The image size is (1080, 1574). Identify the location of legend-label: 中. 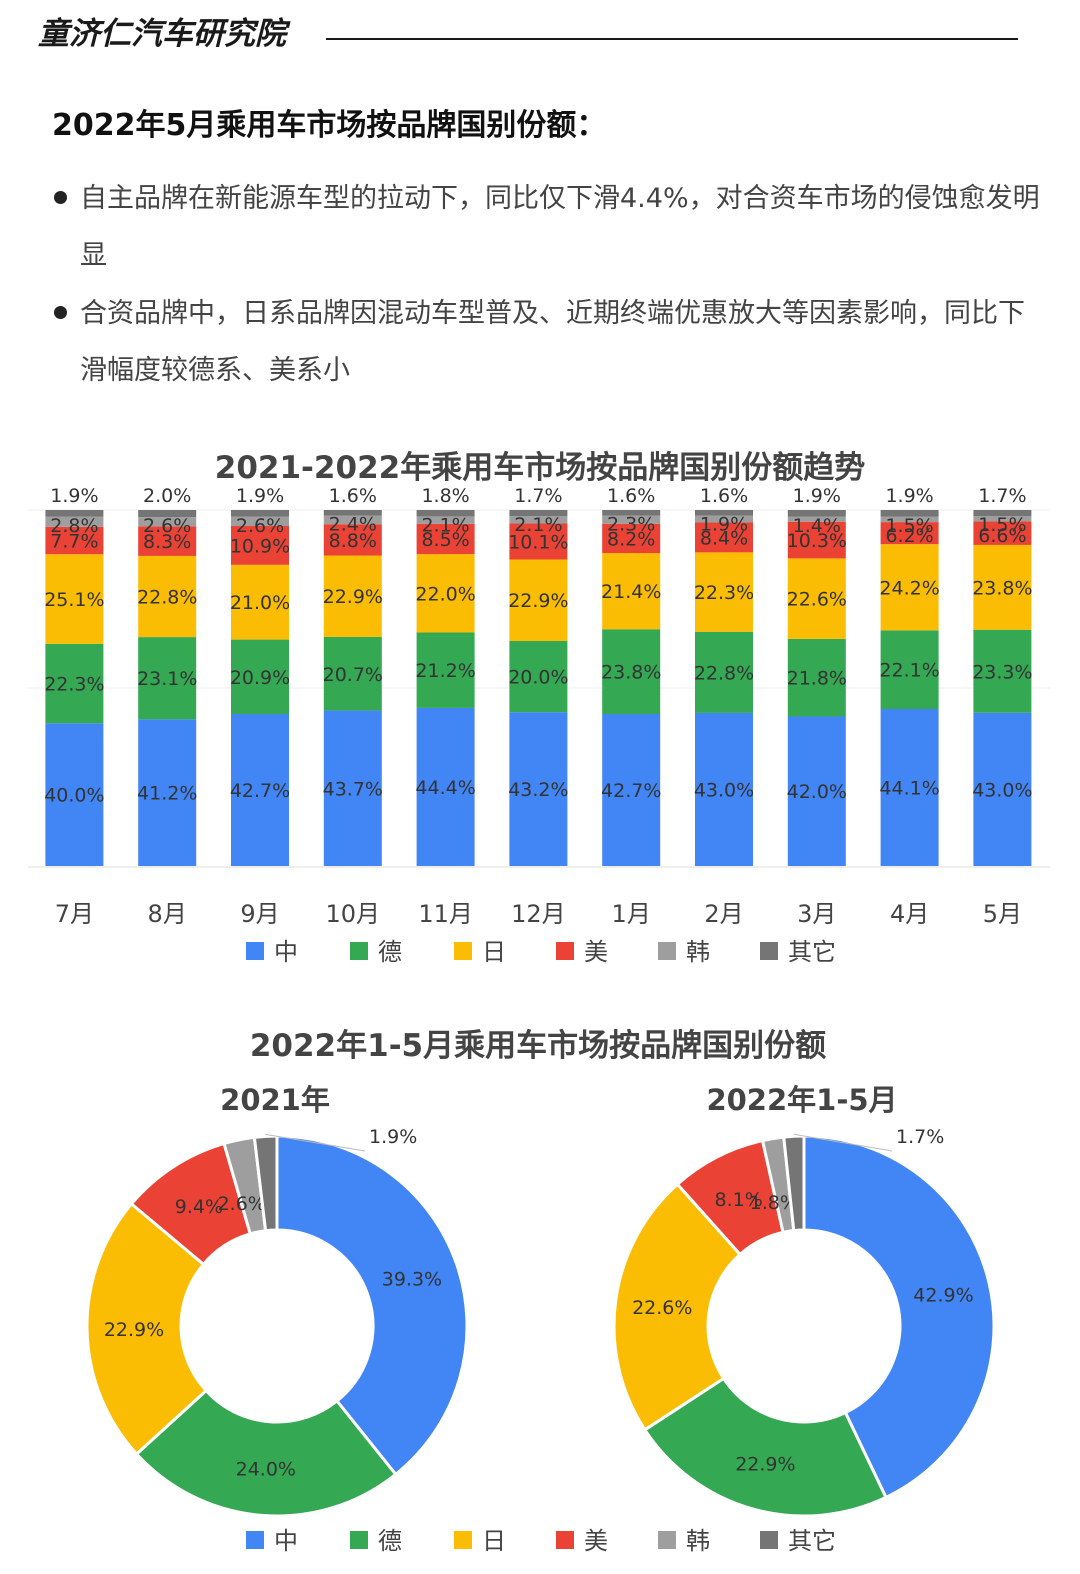
(286, 1541).